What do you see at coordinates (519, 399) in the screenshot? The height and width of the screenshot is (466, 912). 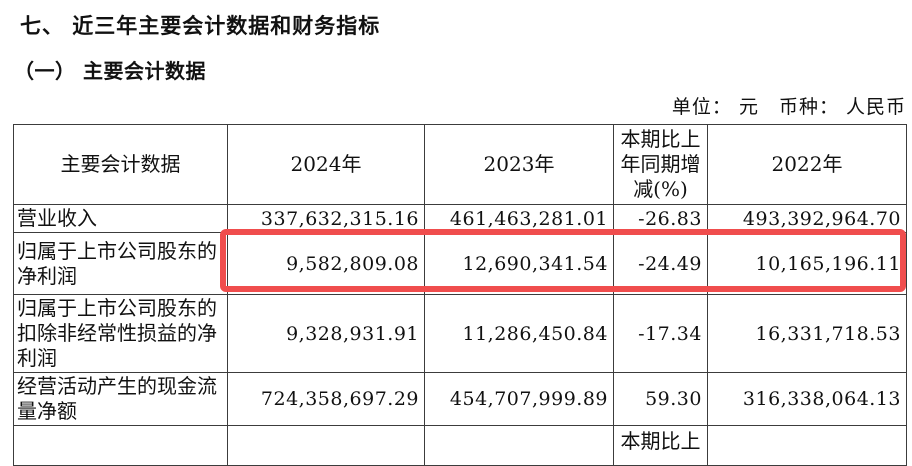 I see `cell-2023: 454,707,999.89` at bounding box center [519, 399].